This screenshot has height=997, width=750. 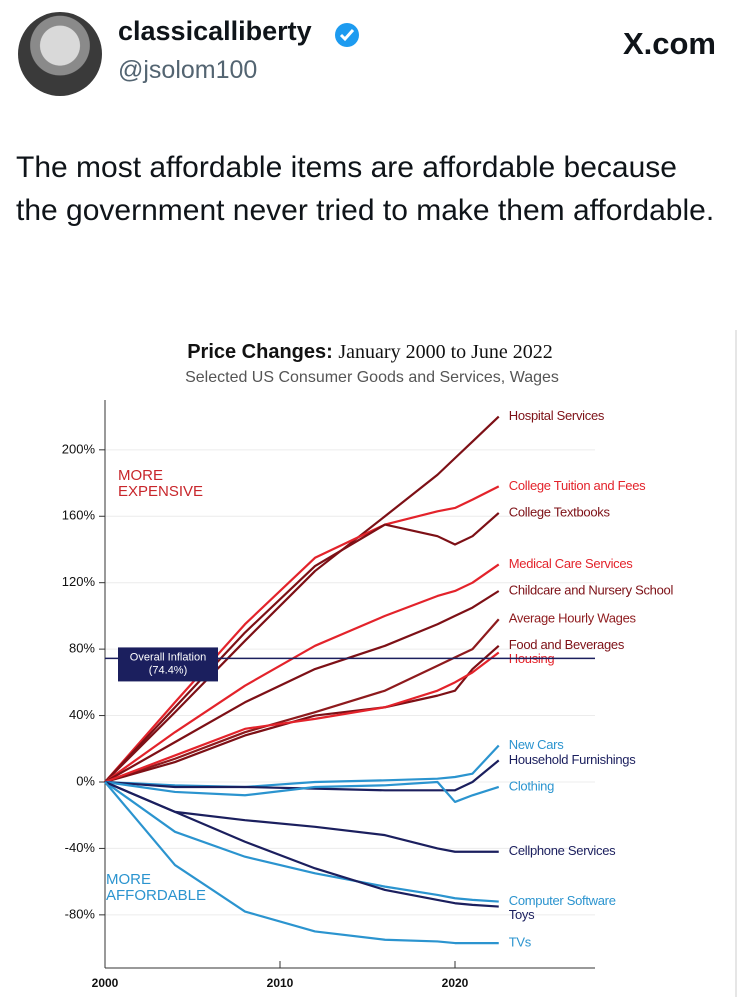 I want to click on chart-title: Price Changes: January 2000 to June 2022, so click(x=370, y=352).